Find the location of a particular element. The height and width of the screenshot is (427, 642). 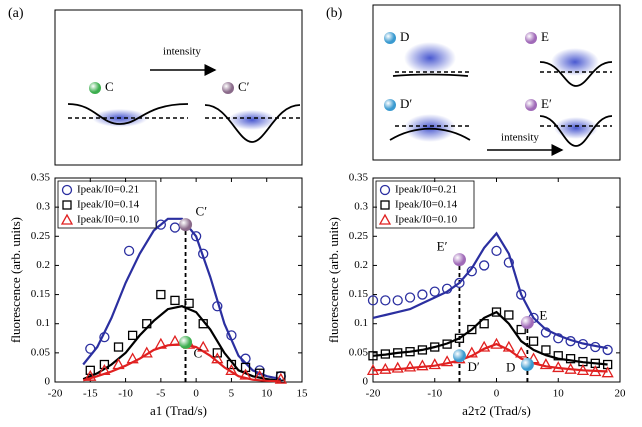

x-tick-label: 20 is located at coordinates (621, 394).